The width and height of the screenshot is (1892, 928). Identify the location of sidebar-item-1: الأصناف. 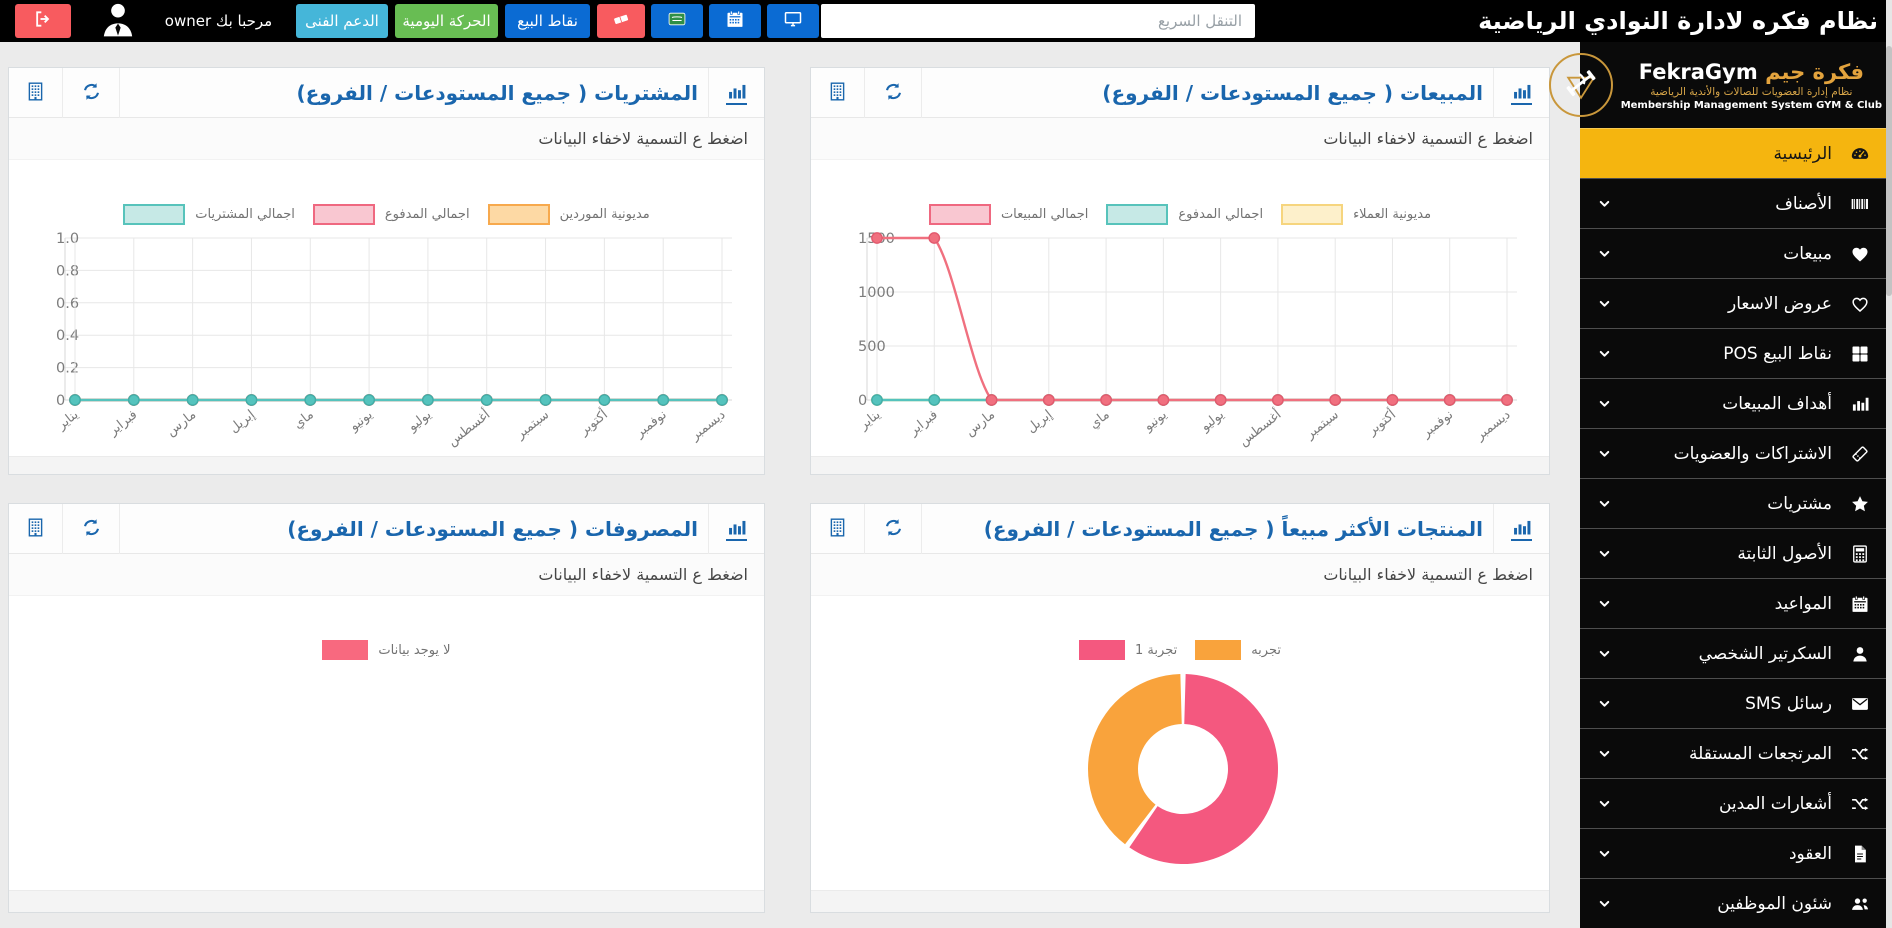
(1736, 203).